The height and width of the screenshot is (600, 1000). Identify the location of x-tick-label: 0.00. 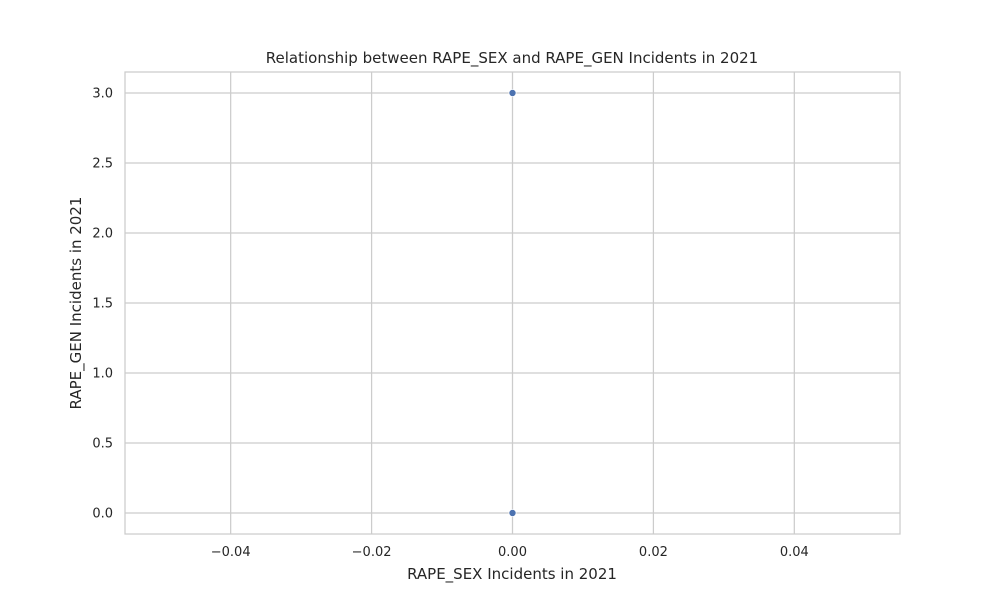
(512, 552).